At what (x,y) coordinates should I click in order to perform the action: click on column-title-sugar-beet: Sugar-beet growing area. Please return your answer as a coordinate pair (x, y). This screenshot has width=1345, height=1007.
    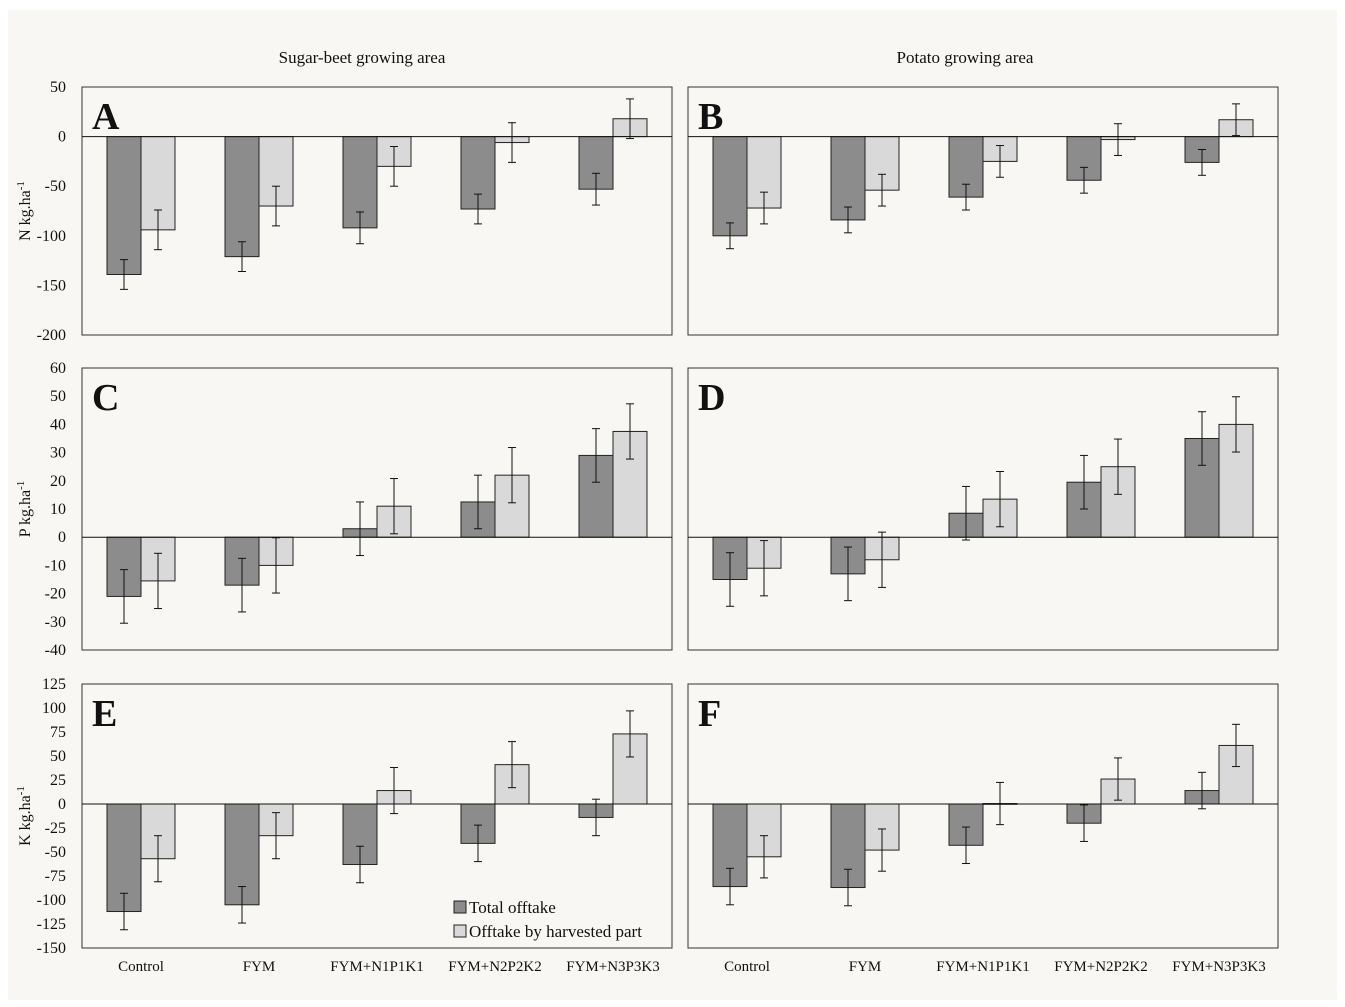
    Looking at the image, I should click on (362, 57).